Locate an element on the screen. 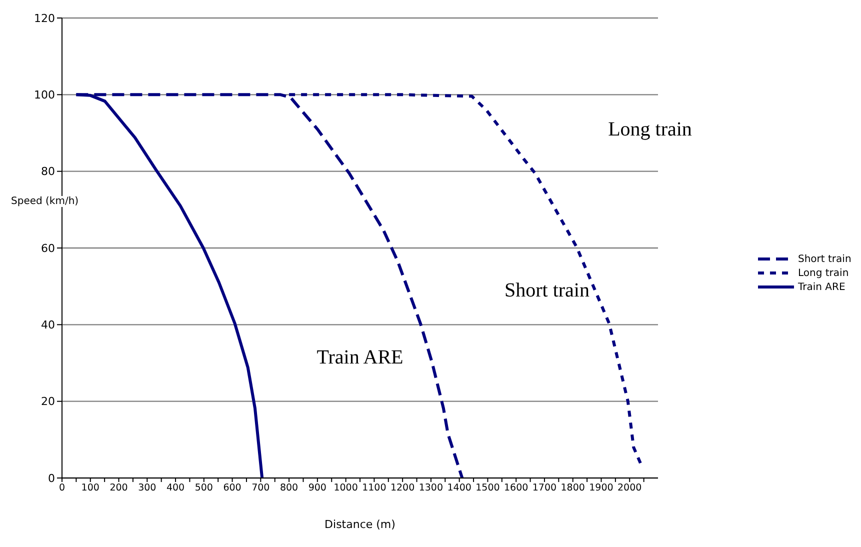 Image resolution: width=861 pixels, height=547 pixels. x-tick-label: 1900 is located at coordinates (601, 488).